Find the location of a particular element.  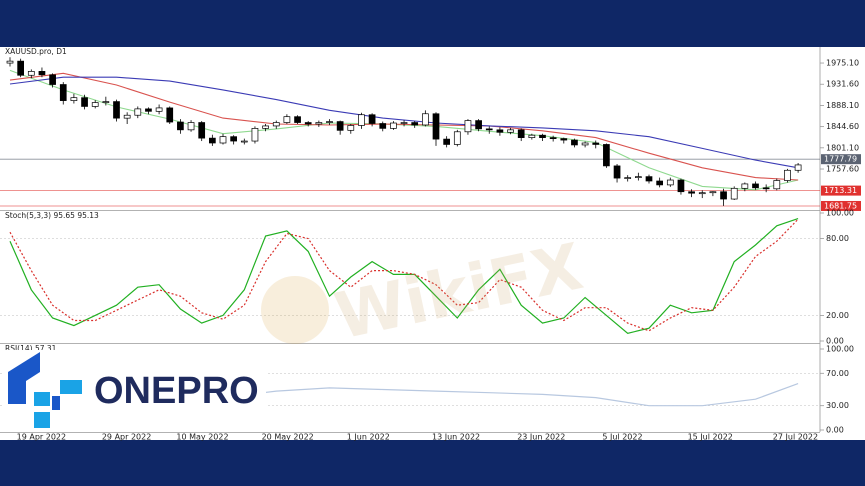

y-tick-label: 1844.60 is located at coordinates (842, 126).